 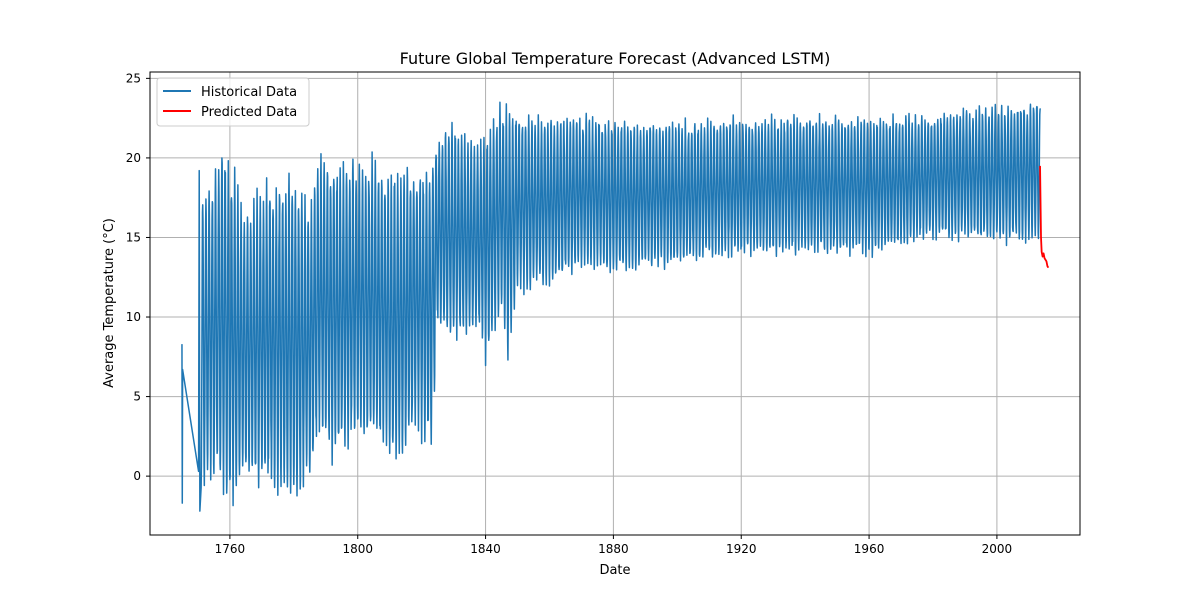 What do you see at coordinates (249, 112) in the screenshot?
I see `legend-label-predicted: Predicted Data` at bounding box center [249, 112].